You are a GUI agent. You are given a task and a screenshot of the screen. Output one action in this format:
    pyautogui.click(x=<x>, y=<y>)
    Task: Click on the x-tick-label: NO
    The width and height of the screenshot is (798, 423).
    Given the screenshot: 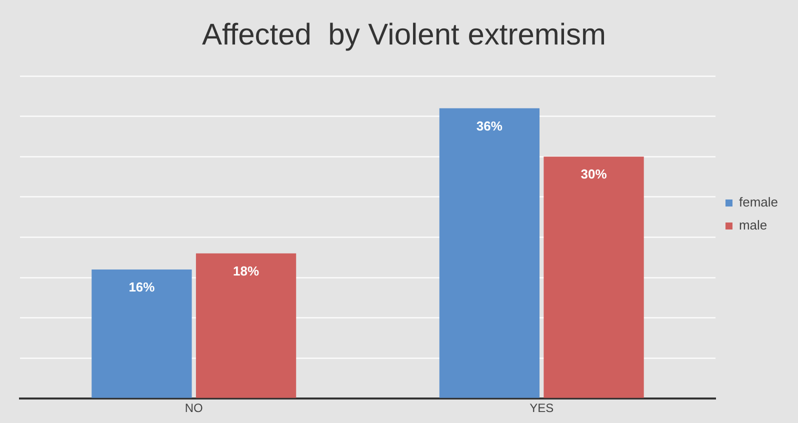 What is the action you would take?
    pyautogui.click(x=193, y=408)
    